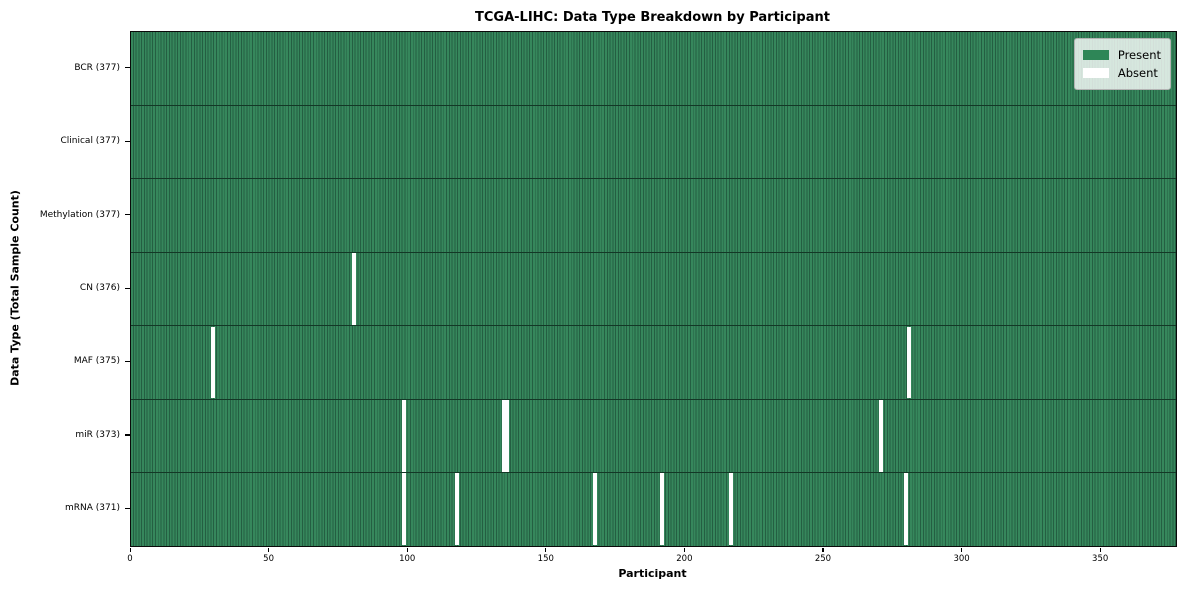 This screenshot has width=1200, height=600. What do you see at coordinates (92, 508) in the screenshot?
I see `ytick-label-mRNA: mRNA (371)` at bounding box center [92, 508].